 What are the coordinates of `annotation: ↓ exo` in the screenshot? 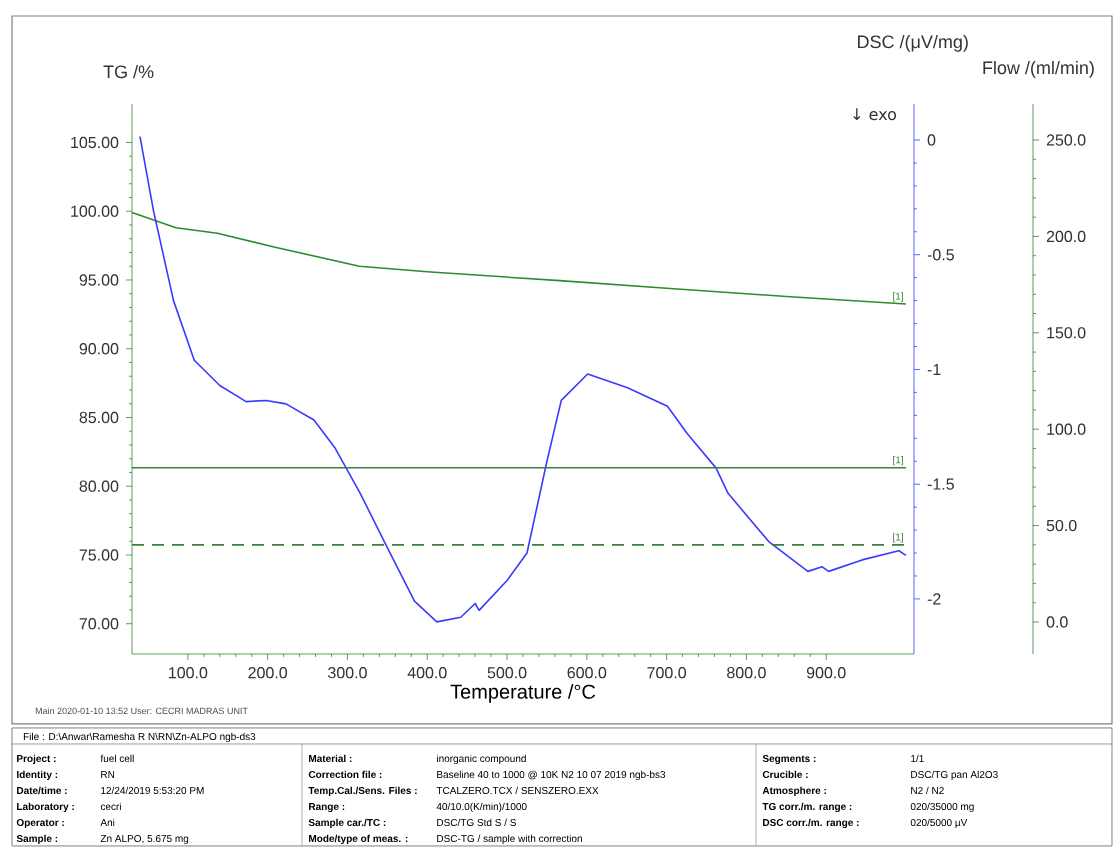 It's located at (875, 114).